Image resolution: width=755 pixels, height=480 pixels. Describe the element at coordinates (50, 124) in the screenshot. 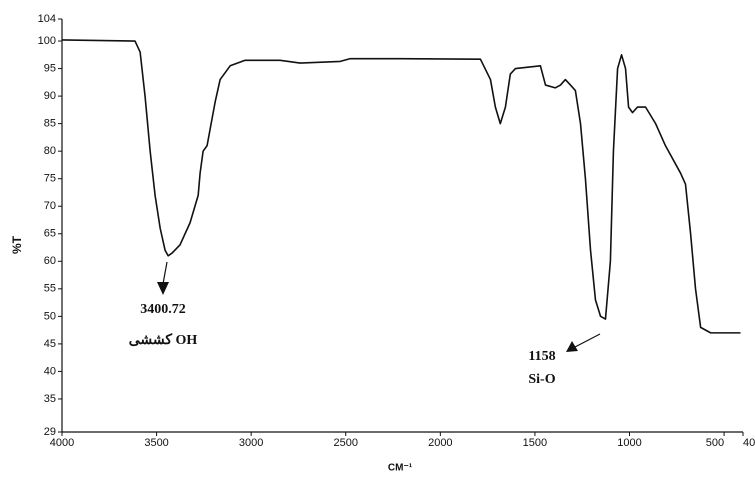

I see `y-tick-label: 85` at that location.